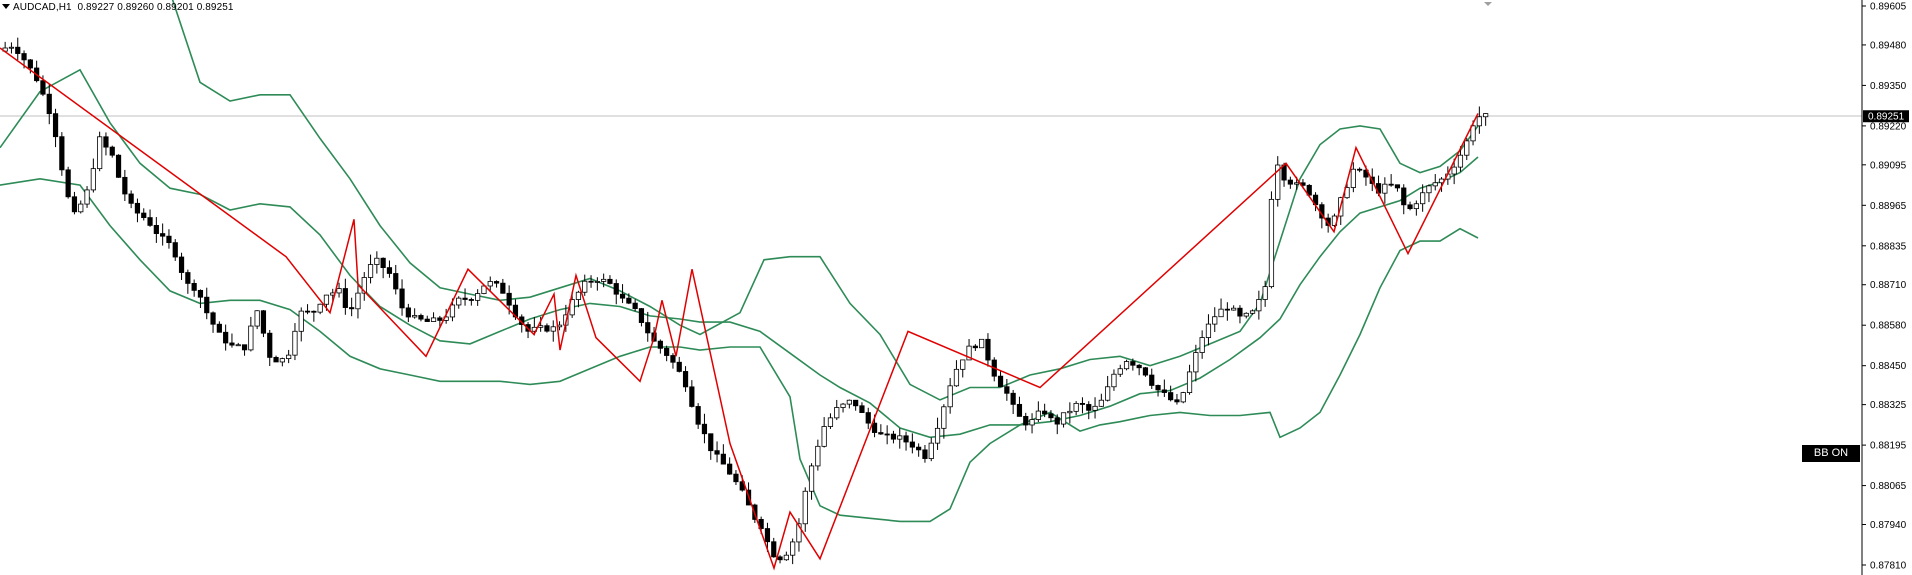 The width and height of the screenshot is (1912, 575). I want to click on collapse-triangle-icon, so click(6, 6).